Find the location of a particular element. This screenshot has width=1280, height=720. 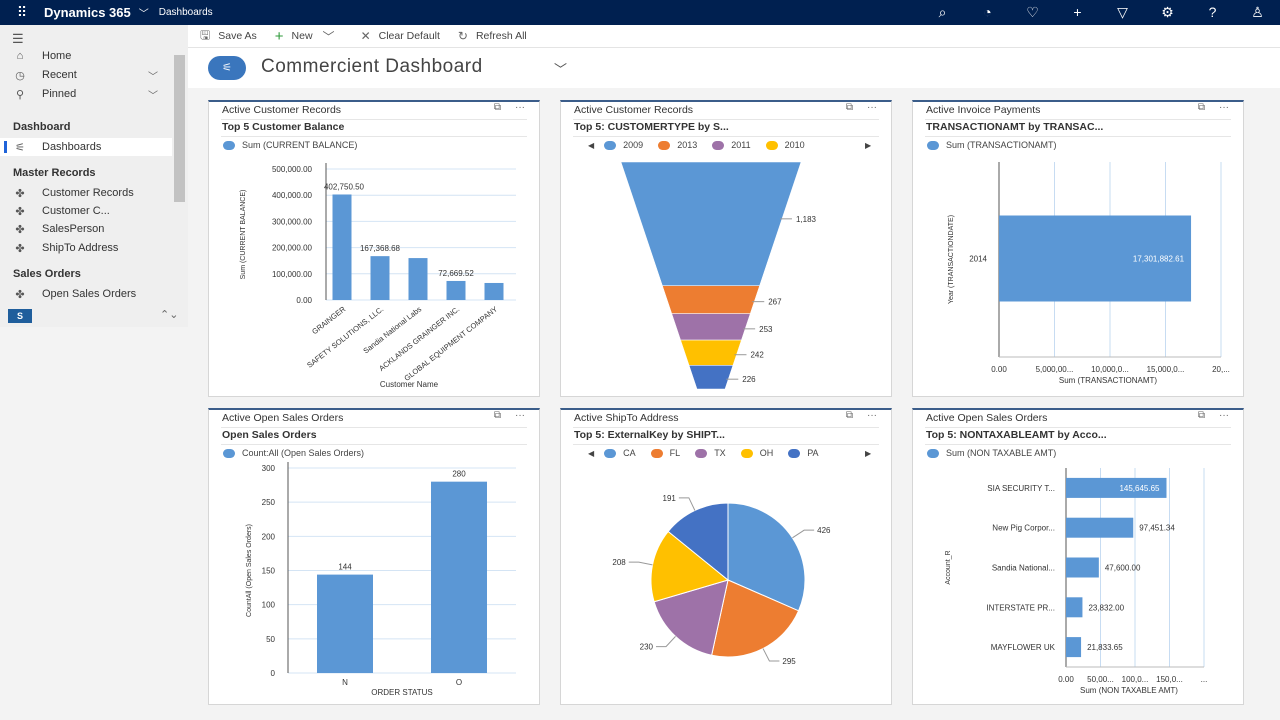

legend-item: Sum (NON TAXABLE AMT) is located at coordinates (991, 453).